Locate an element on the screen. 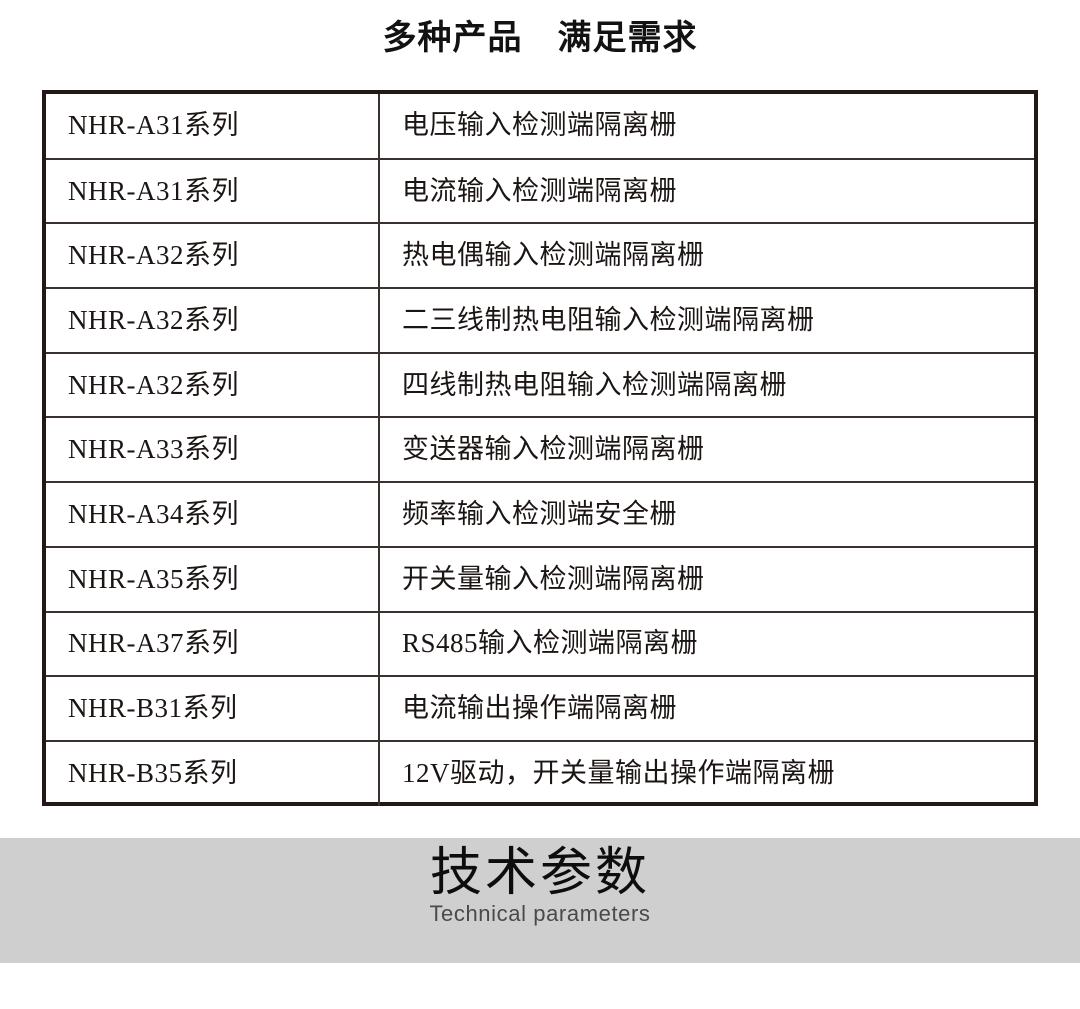 The image size is (1080, 1009). product-model-cell: NHR-A35系列 is located at coordinates (213, 578).